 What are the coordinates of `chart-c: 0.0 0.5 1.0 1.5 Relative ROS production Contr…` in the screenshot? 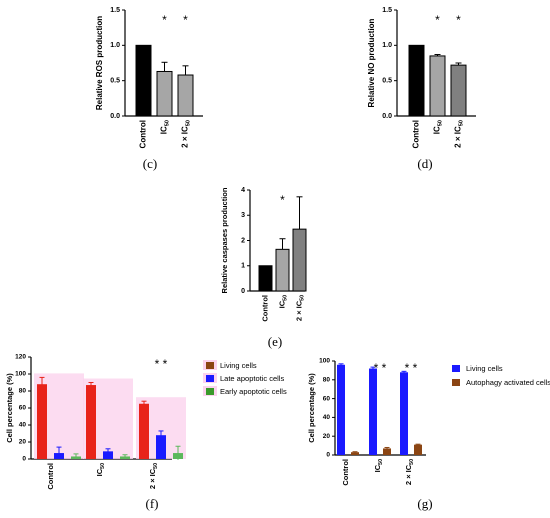 It's located at (149, 77).